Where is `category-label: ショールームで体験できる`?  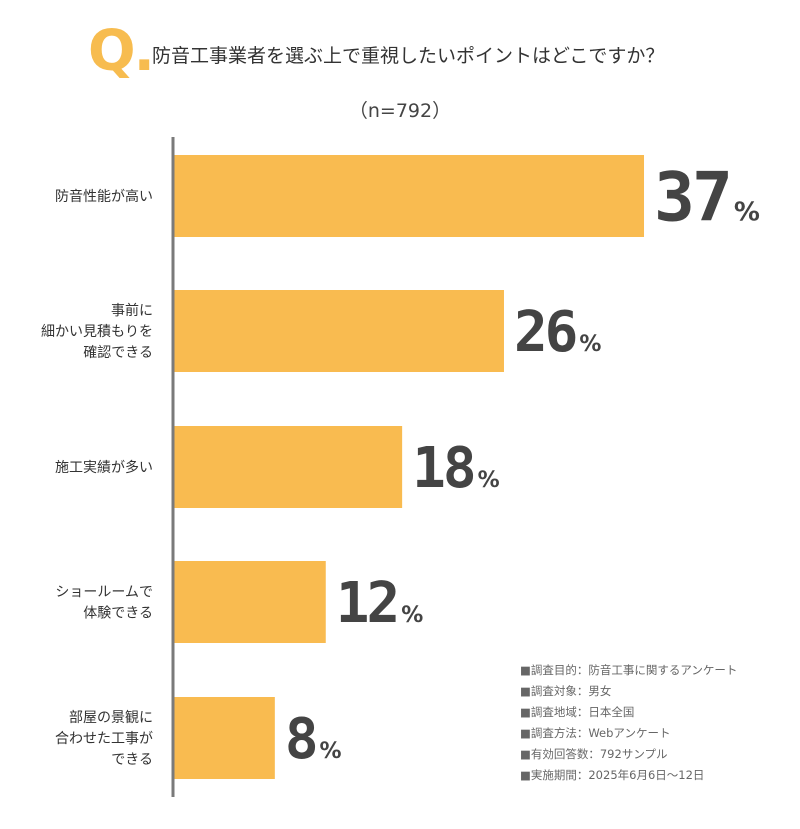 category-label: ショールームで体験できる is located at coordinates (104, 603).